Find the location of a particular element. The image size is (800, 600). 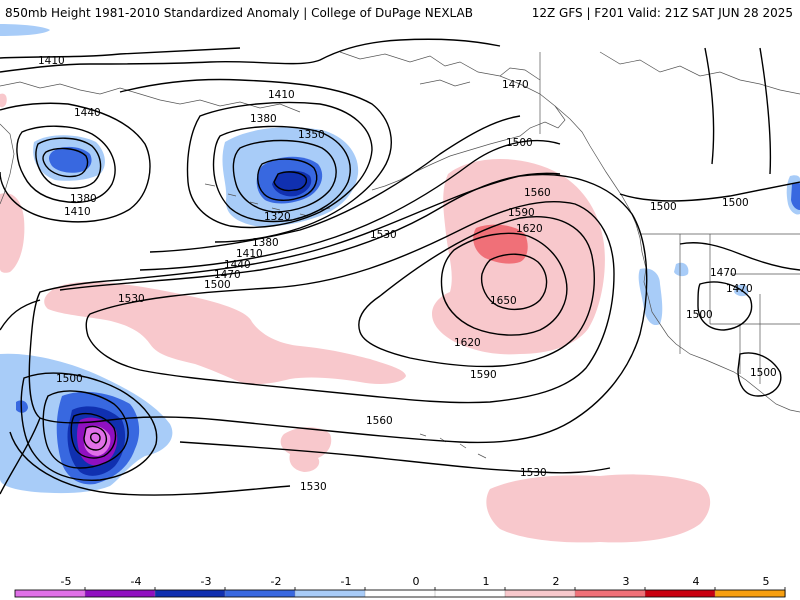

colorbar-tick-label: 3 is located at coordinates (626, 581).